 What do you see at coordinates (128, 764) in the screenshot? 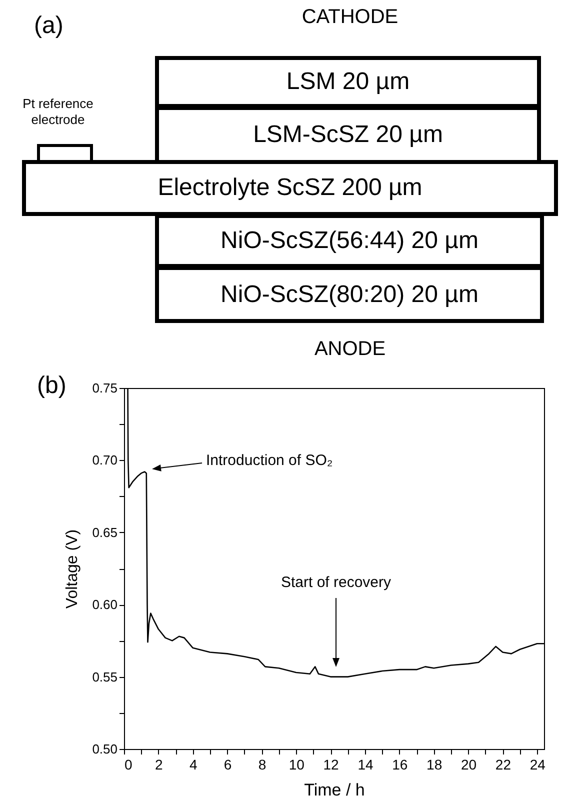
I see `x-tick-label: 0` at bounding box center [128, 764].